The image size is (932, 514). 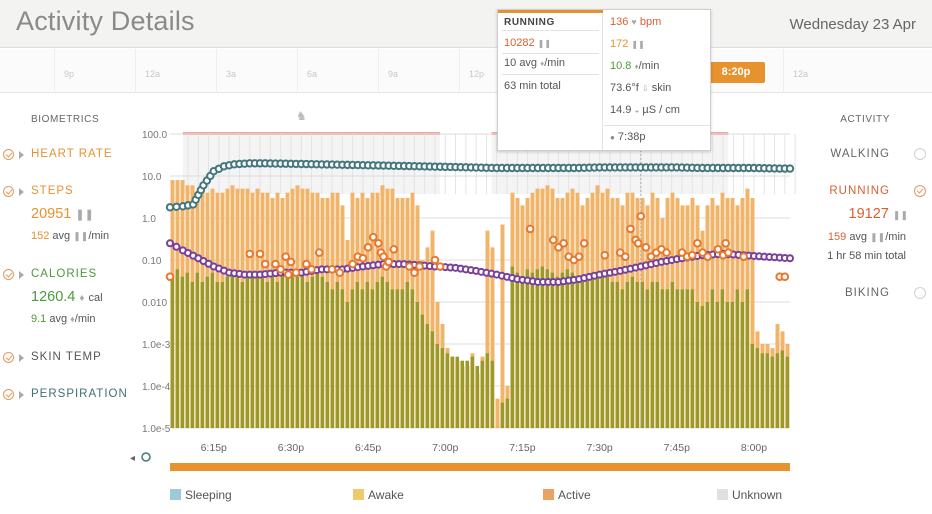 I want to click on heart-rate-toggle: HEART RATE, so click(x=67, y=155).